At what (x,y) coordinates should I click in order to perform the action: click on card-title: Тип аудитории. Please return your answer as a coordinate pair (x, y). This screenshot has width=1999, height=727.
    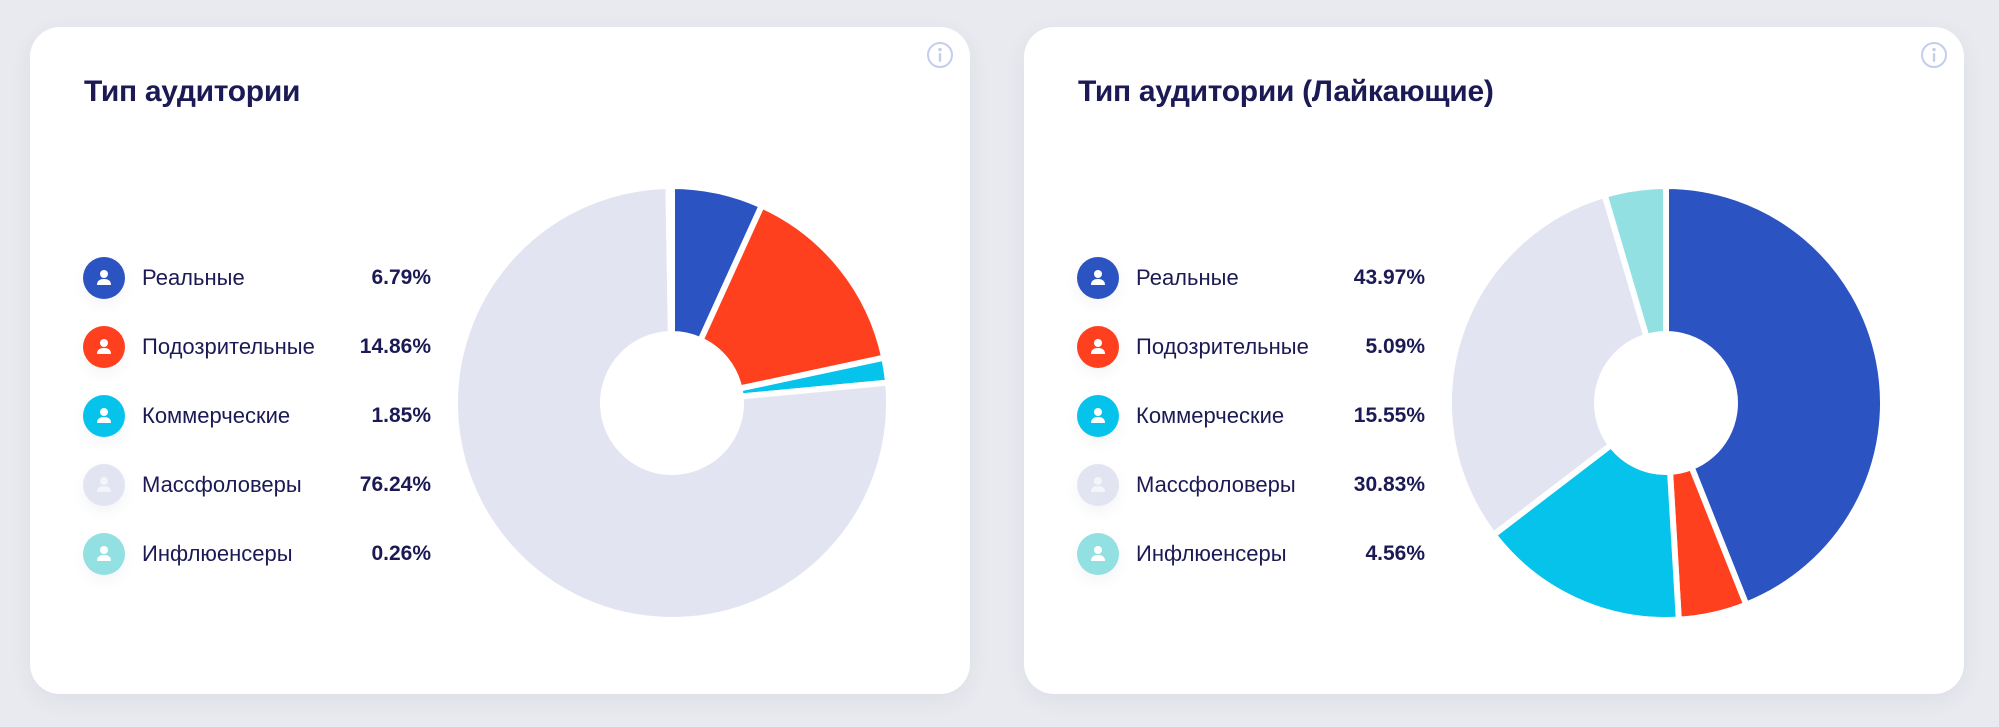
    Looking at the image, I should click on (192, 91).